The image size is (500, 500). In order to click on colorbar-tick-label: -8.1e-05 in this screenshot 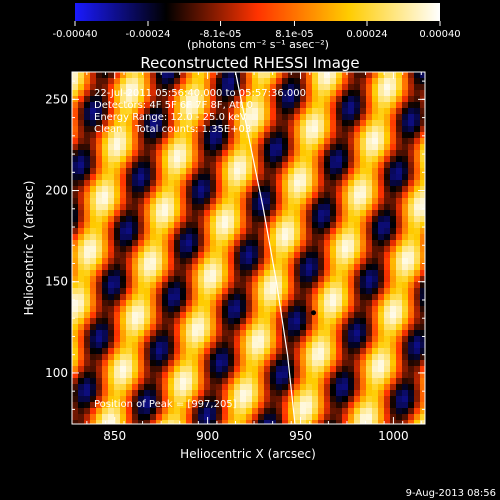, I will do `click(221, 34)`.